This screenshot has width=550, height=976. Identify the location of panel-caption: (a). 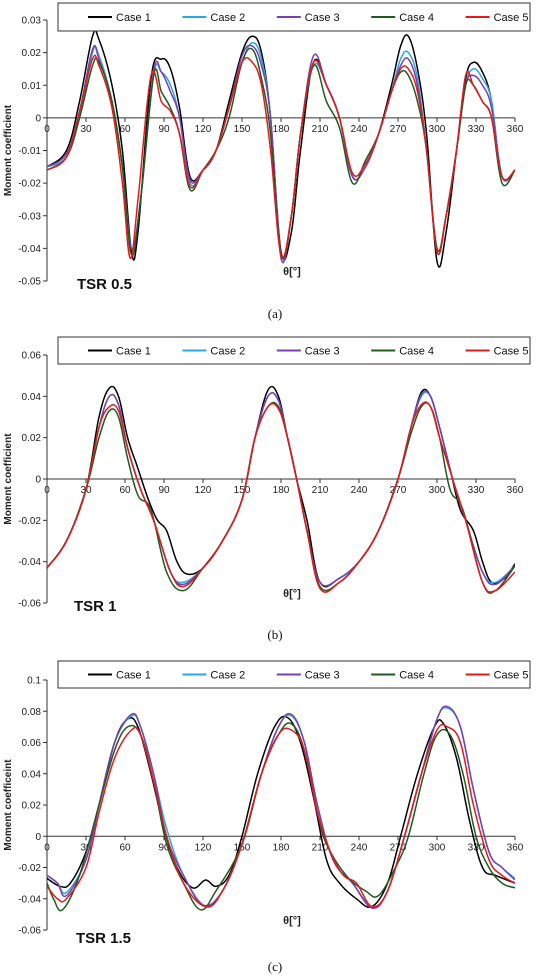
(275, 313).